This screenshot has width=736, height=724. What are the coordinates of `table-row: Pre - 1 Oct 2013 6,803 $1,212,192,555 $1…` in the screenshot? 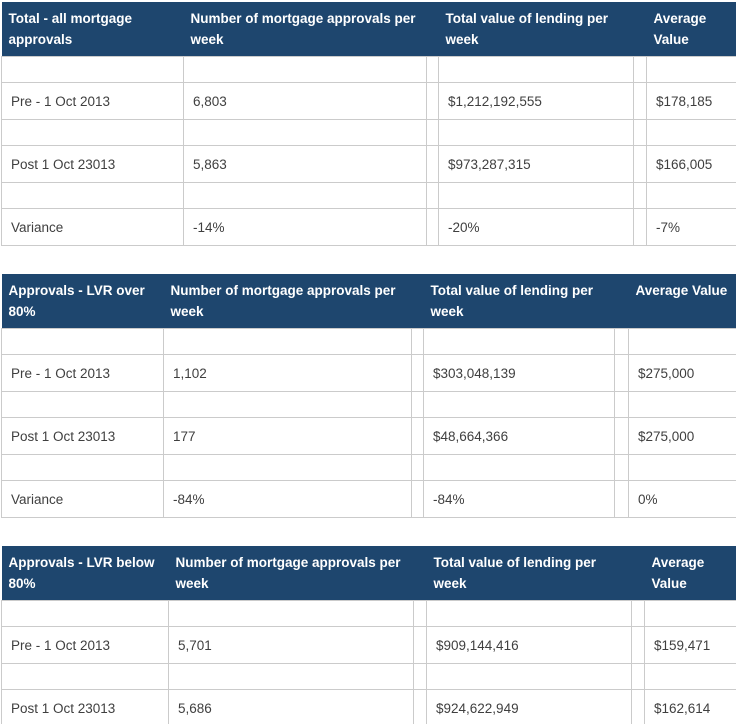 It's located at (368, 101).